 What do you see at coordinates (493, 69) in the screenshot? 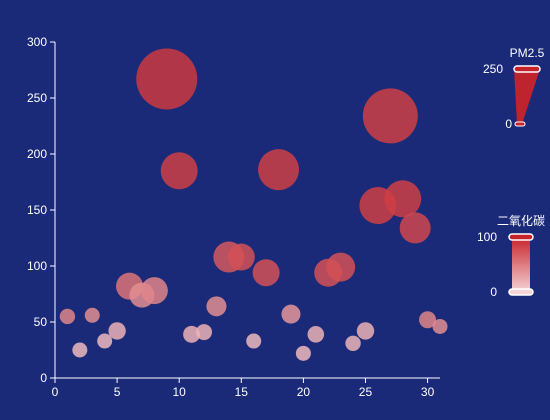
I see `pm25-visual-map-max-label: 250` at bounding box center [493, 69].